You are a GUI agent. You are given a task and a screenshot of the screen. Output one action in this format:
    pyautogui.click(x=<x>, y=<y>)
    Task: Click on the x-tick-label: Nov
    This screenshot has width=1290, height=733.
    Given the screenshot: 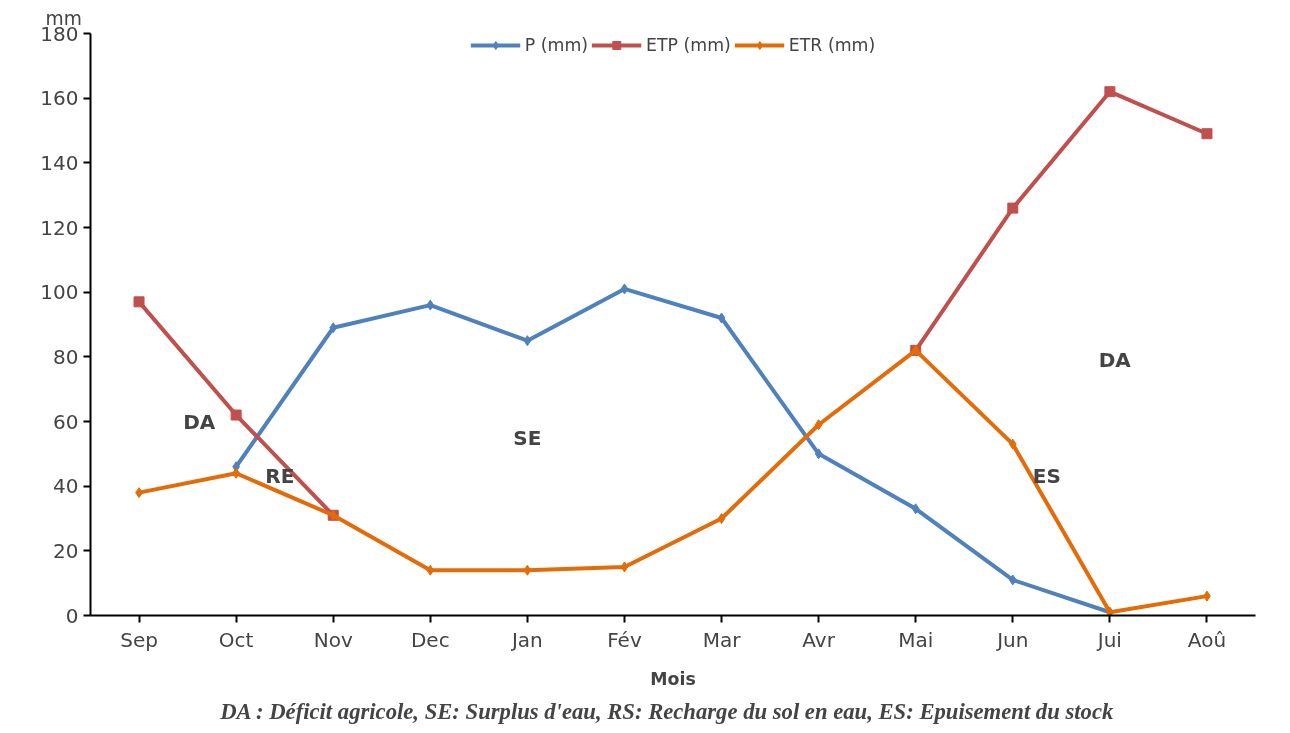 What is the action you would take?
    pyautogui.click(x=333, y=639)
    